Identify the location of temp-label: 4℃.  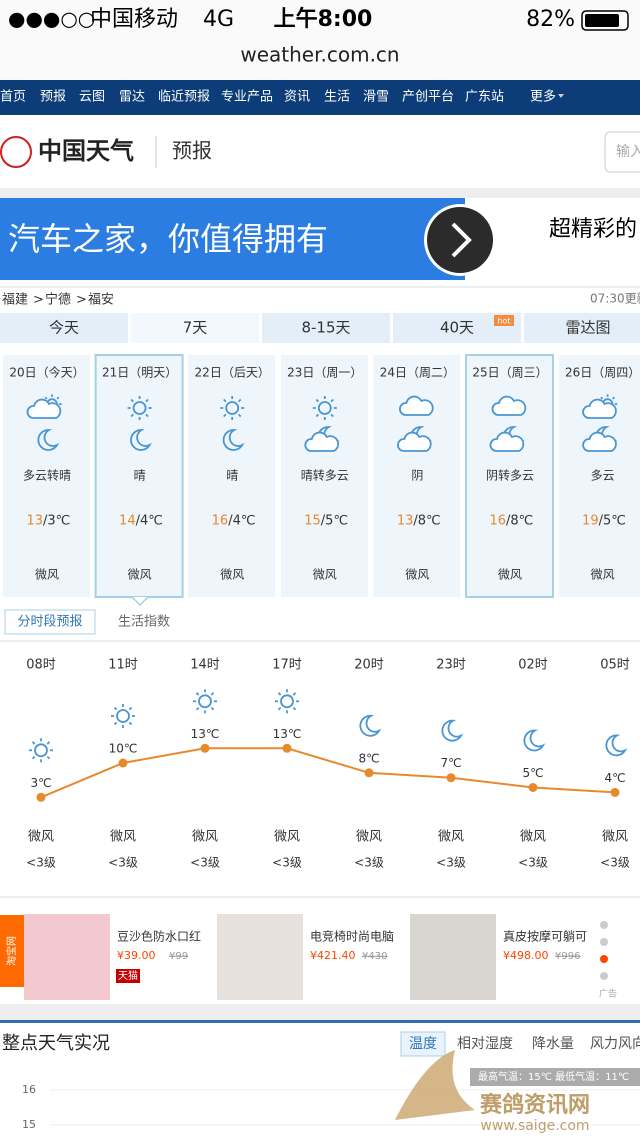
(614, 778).